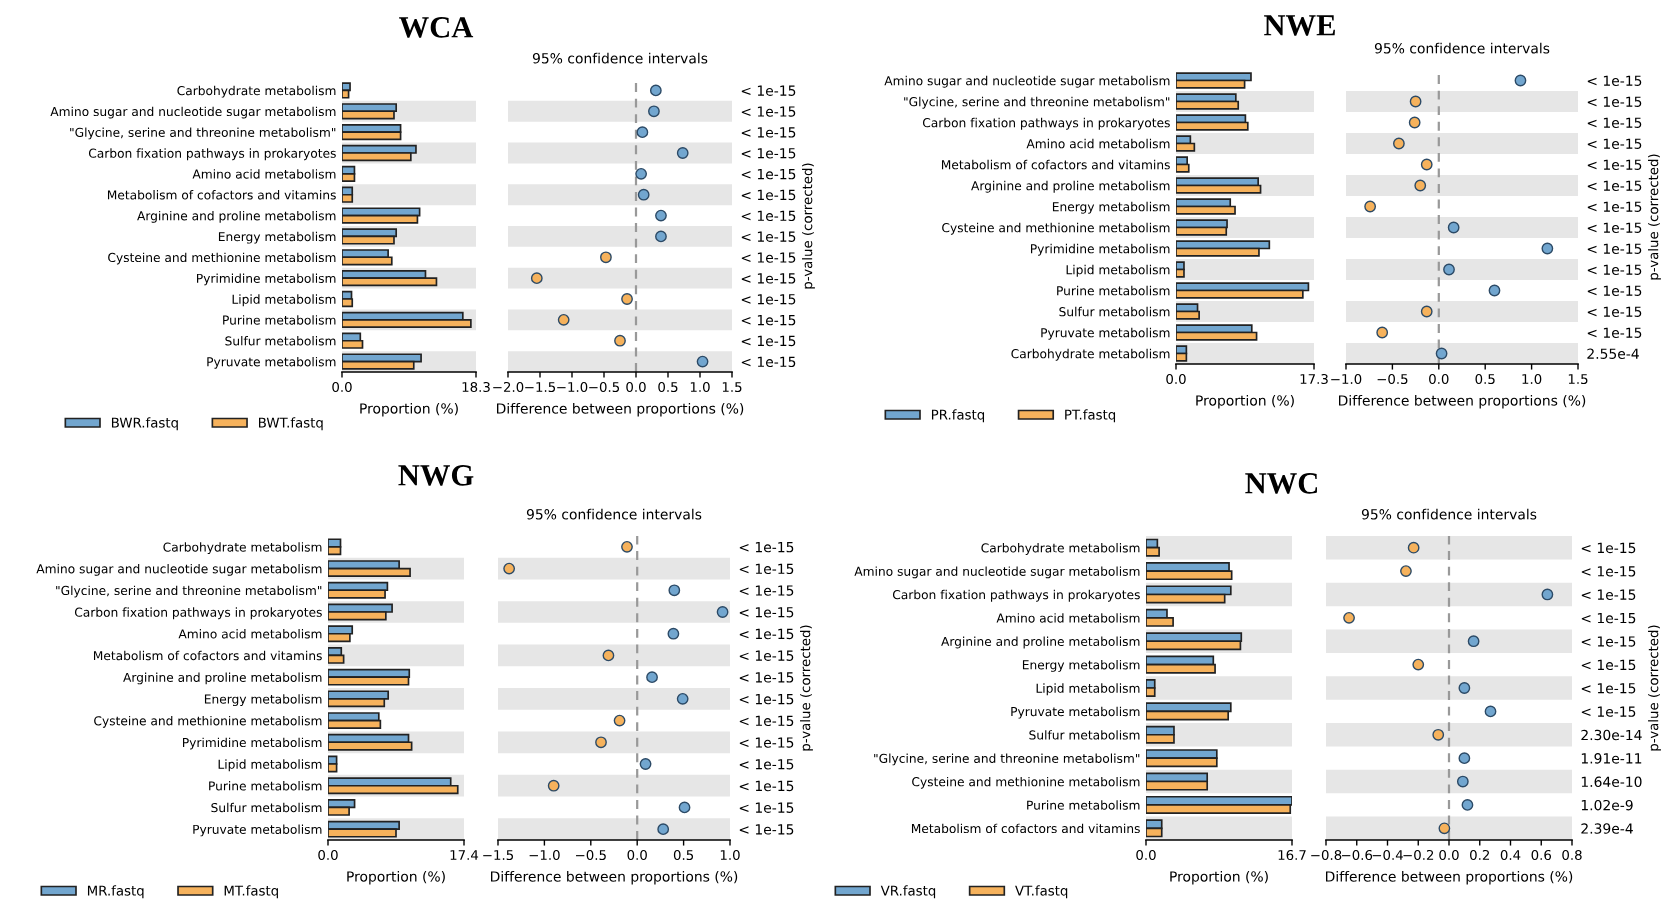 This screenshot has width=1672, height=900. What do you see at coordinates (436, 27) in the screenshot?
I see `chart-title: WCA` at bounding box center [436, 27].